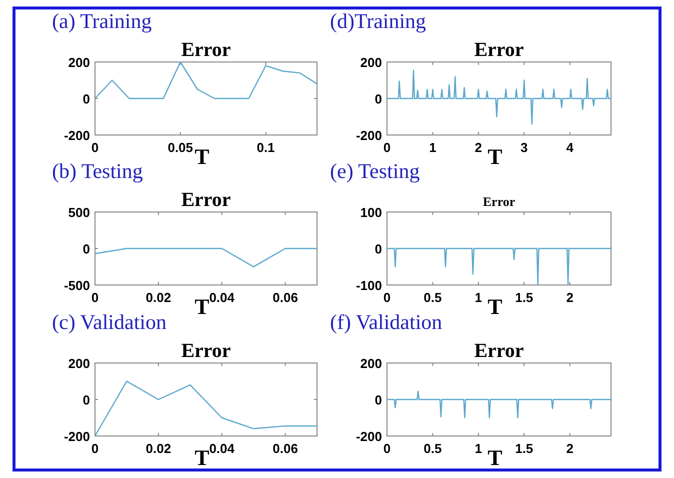 Image resolution: width=674 pixels, height=478 pixels. I want to click on x-tick-label: 4, so click(570, 147).